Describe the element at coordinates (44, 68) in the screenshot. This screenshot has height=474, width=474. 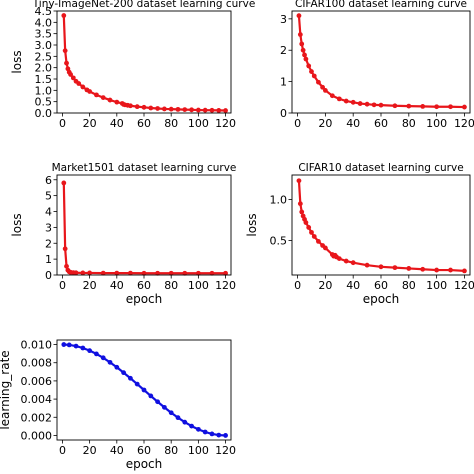
I see `y-tick-label: 2.0` at that location.